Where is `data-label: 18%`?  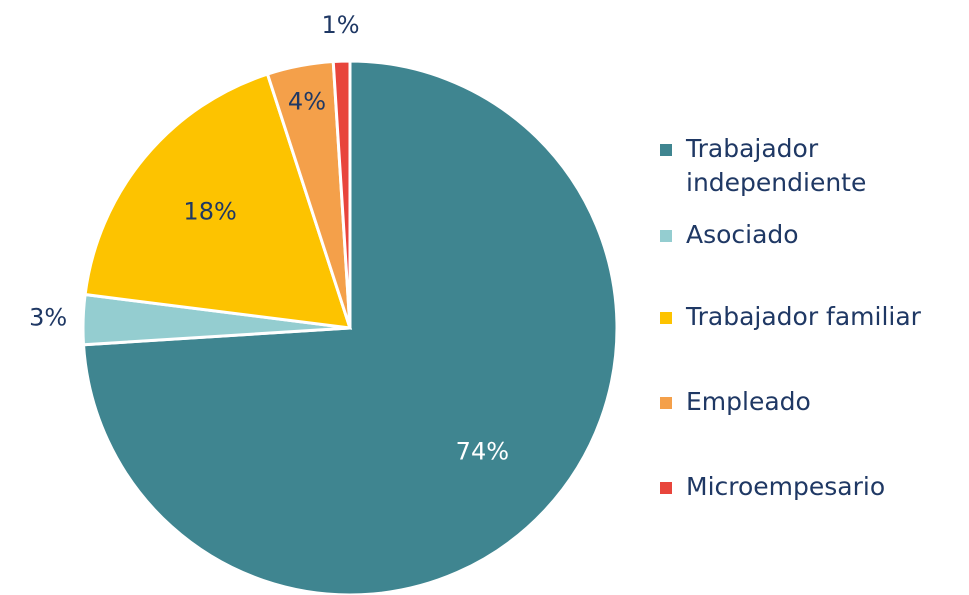
data-label: 18% is located at coordinates (209, 211).